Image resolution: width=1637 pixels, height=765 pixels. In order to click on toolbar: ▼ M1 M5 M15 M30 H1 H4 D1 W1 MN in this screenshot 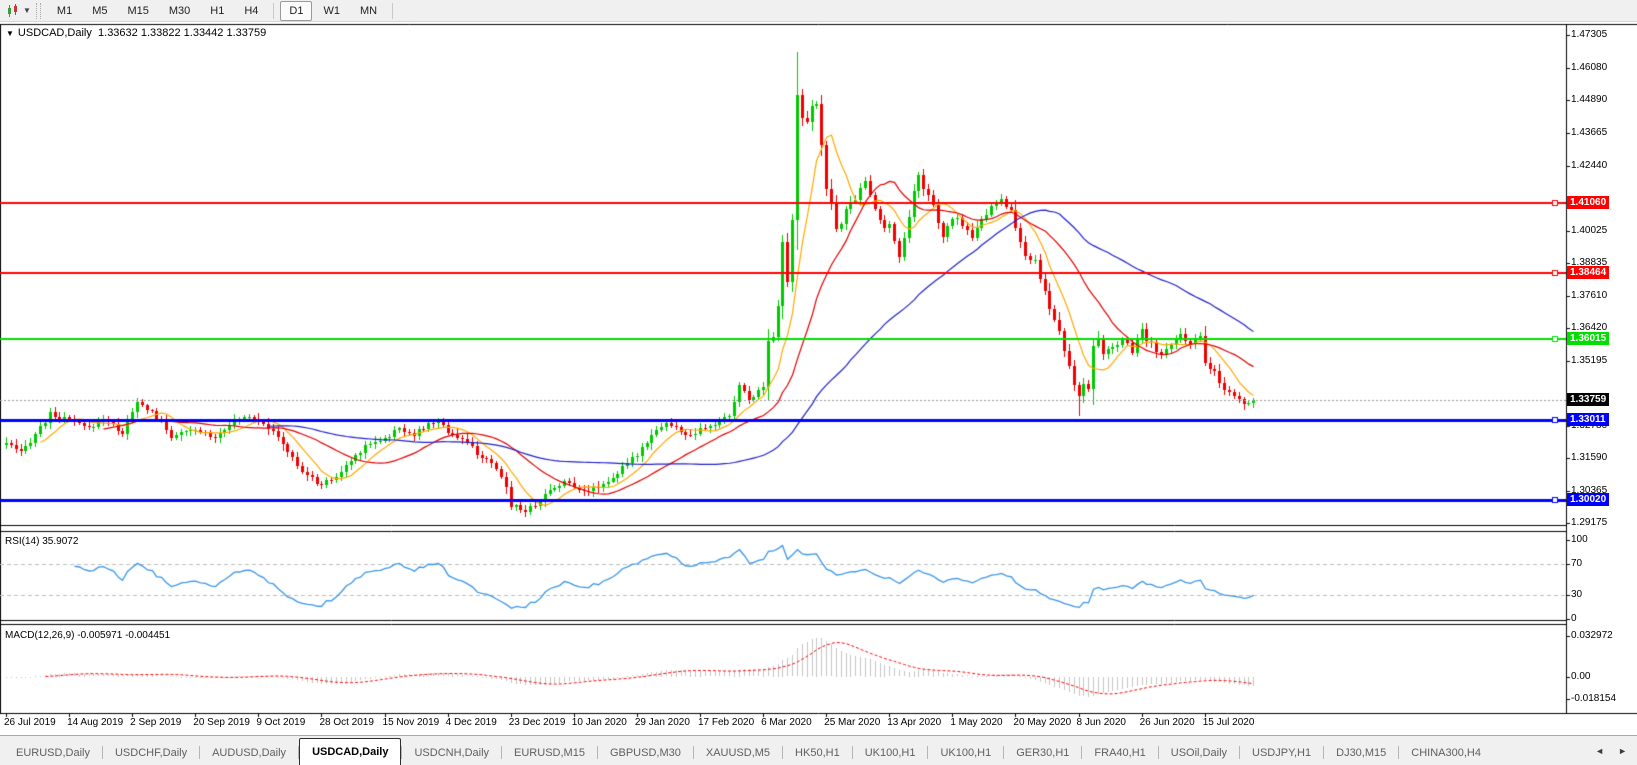, I will do `click(818, 11)`.